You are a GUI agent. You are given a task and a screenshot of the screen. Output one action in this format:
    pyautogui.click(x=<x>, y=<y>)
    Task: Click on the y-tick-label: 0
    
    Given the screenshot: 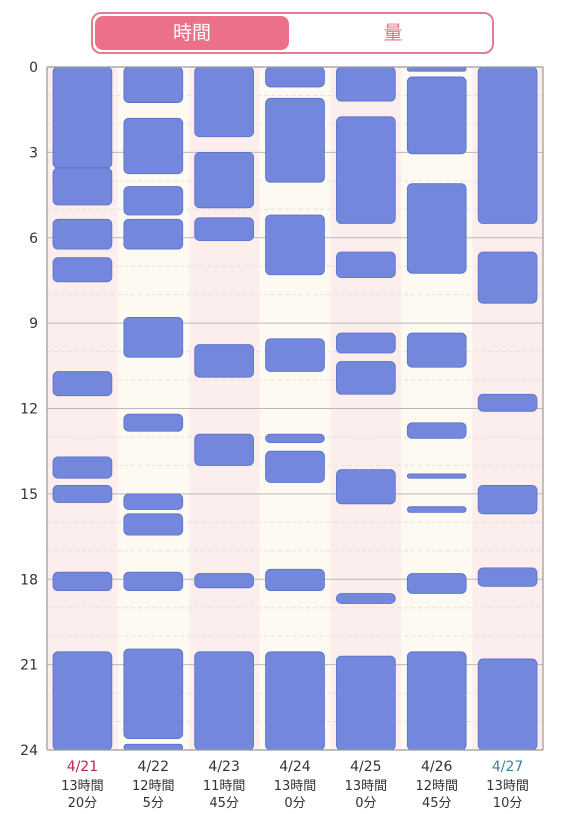 What is the action you would take?
    pyautogui.click(x=33, y=68)
    